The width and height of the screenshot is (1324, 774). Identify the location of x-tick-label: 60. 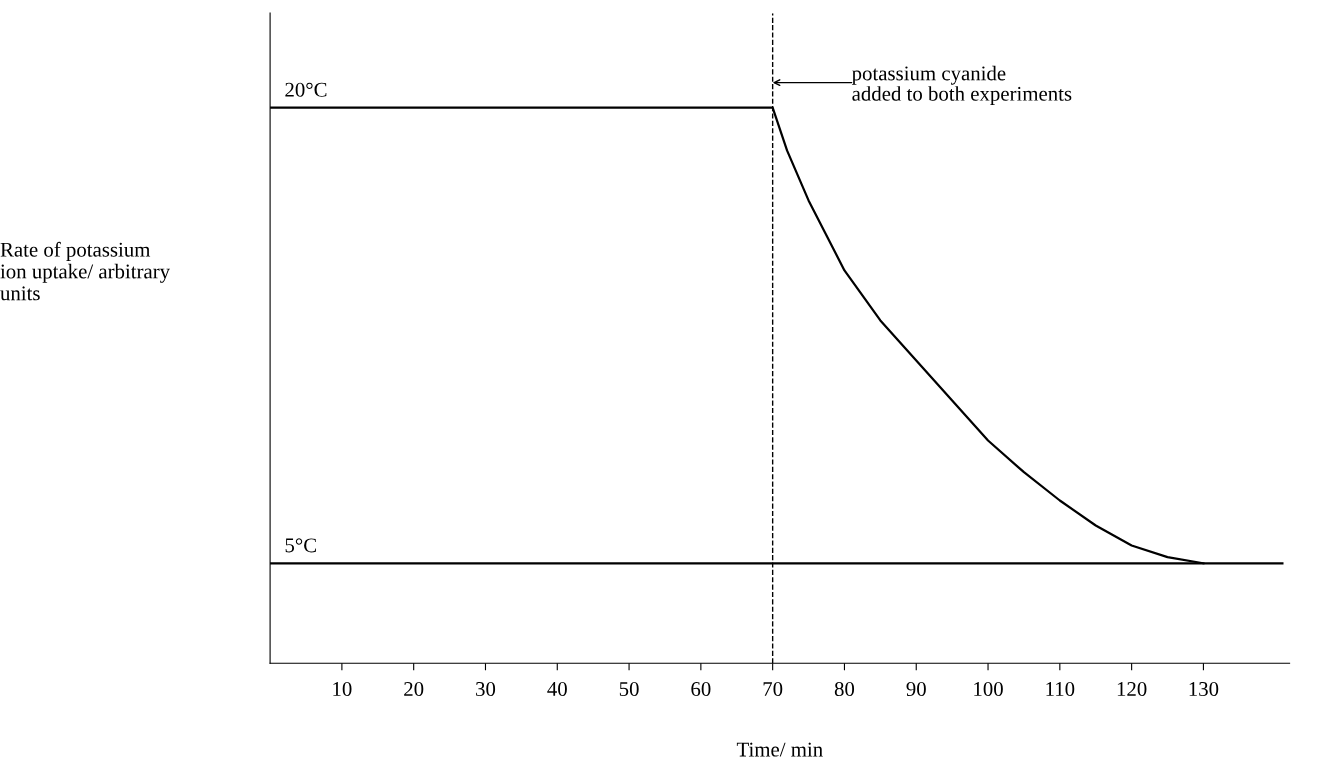
(701, 689).